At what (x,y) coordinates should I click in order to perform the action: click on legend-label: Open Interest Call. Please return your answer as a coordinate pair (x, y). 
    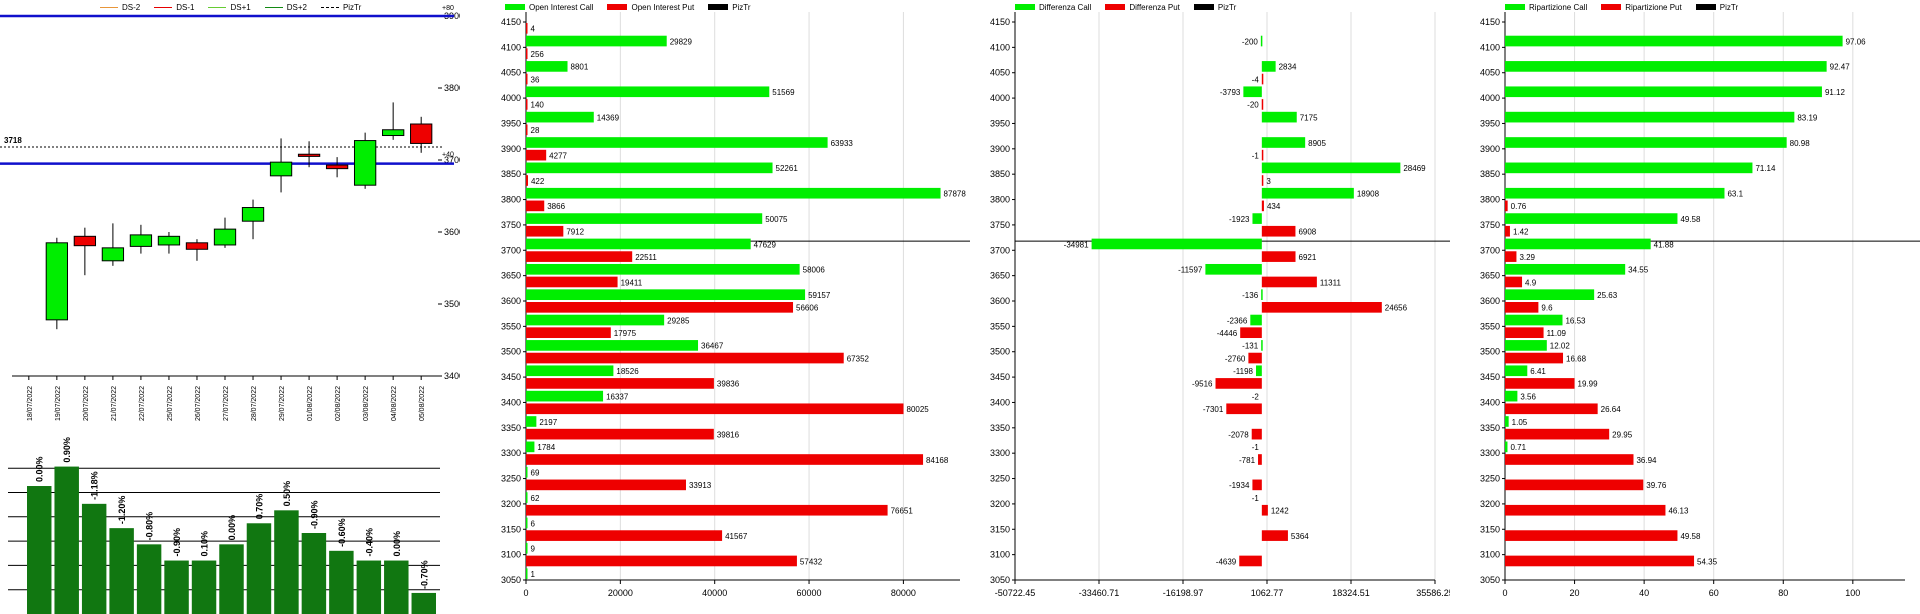
    Looking at the image, I should click on (561, 7).